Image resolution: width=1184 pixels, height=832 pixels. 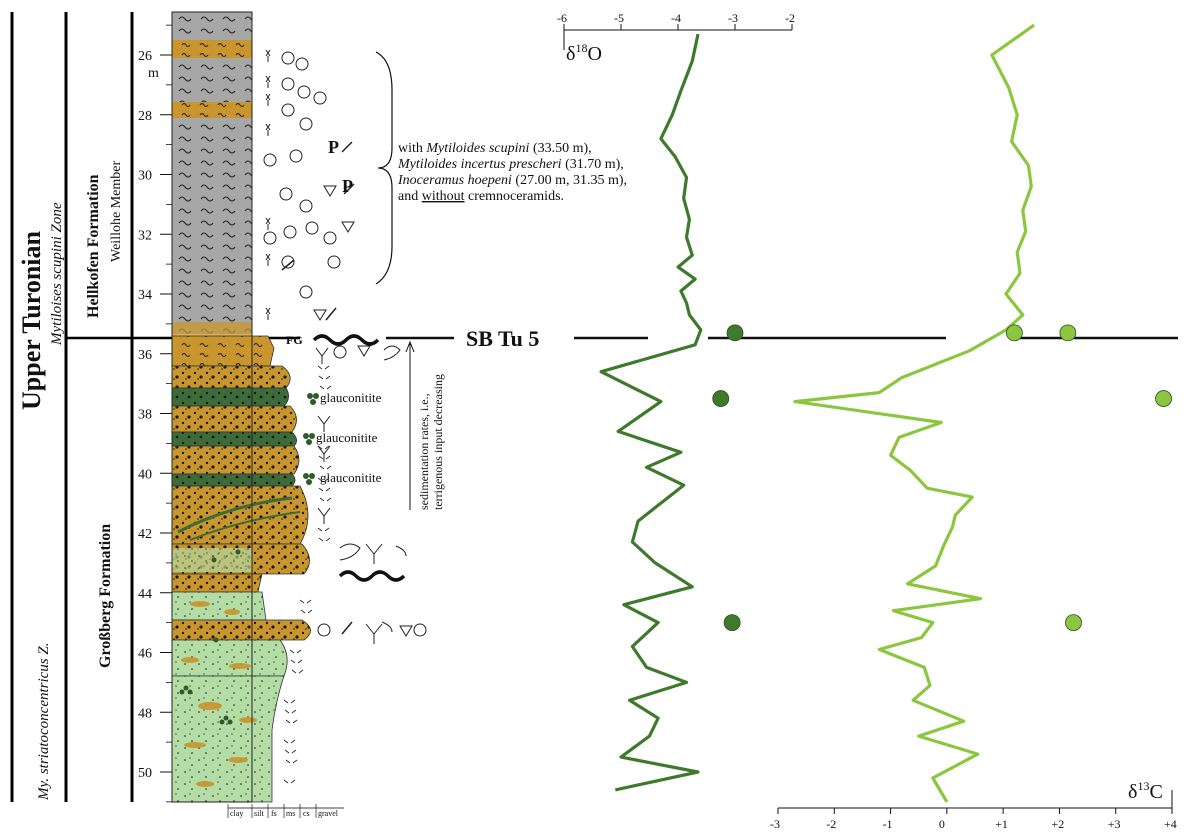 I want to click on depth-tick-label: 30, so click(x=145, y=176).